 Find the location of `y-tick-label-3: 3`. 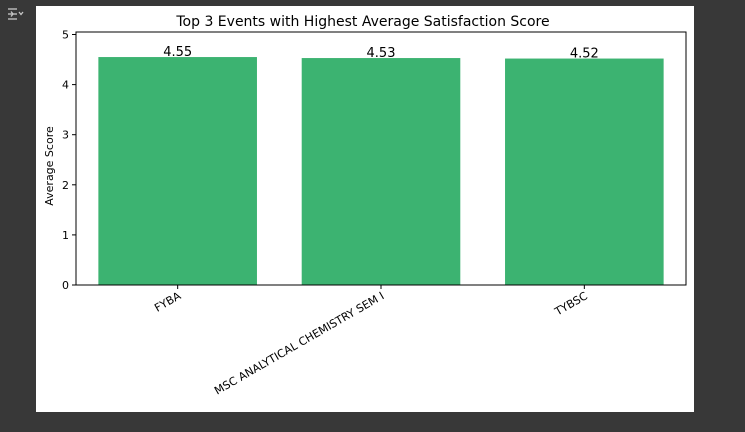

y-tick-label-3: 3 is located at coordinates (65, 135).